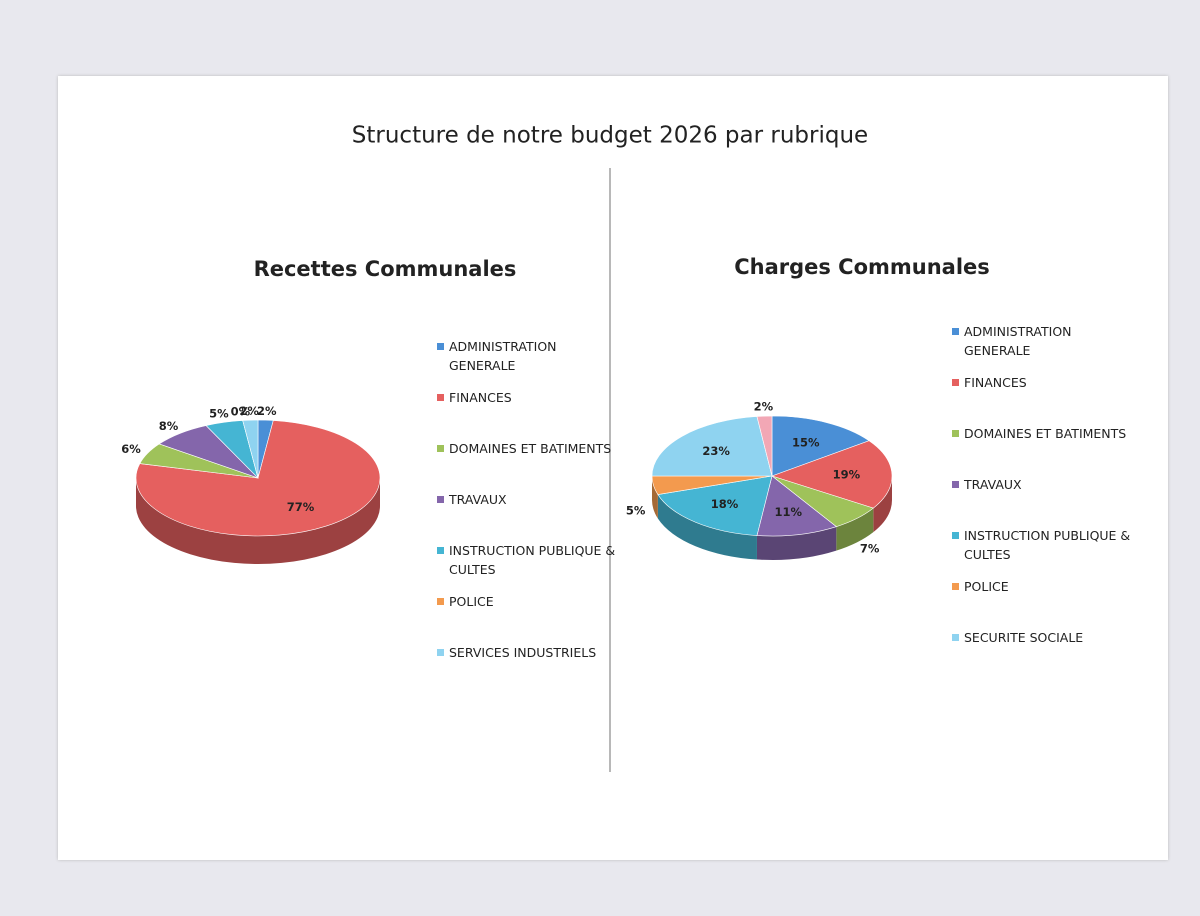  I want to click on chart-title: Recettes Communales, so click(385, 269).